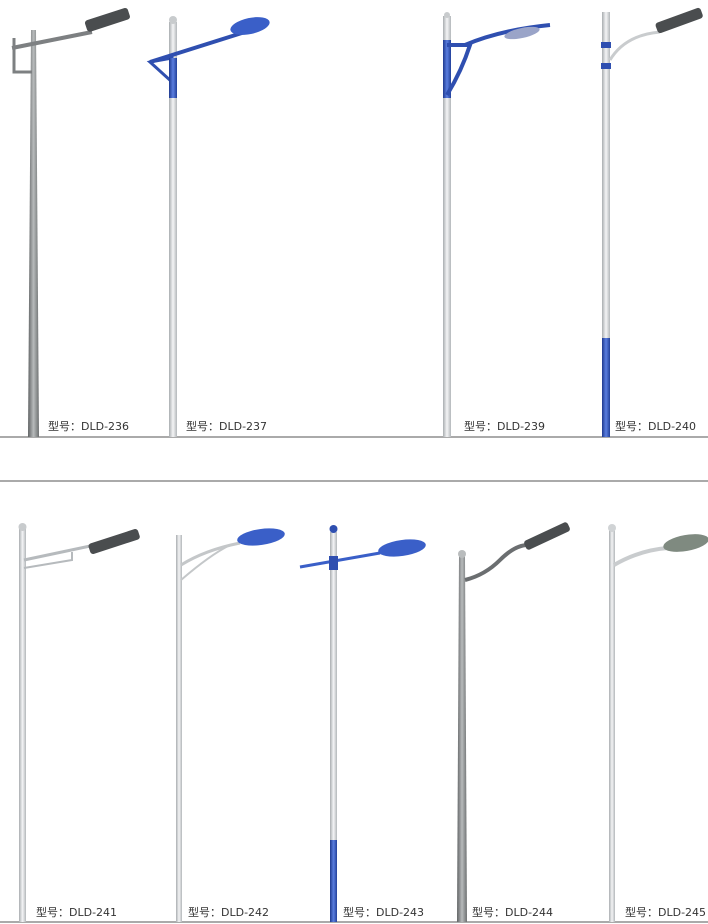 This screenshot has width=708, height=924. Describe the element at coordinates (89, 426) in the screenshot. I see `model-label: 型号：DLD-236` at that location.